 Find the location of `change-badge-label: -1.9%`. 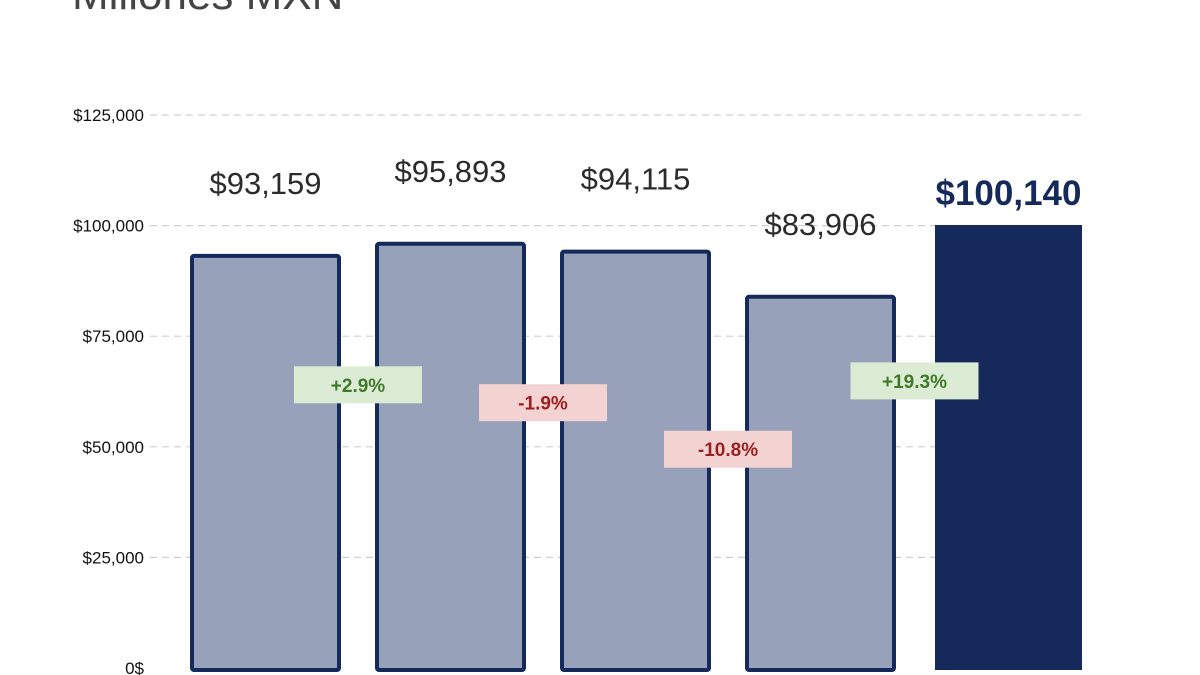

change-badge-label: -1.9% is located at coordinates (543, 404).